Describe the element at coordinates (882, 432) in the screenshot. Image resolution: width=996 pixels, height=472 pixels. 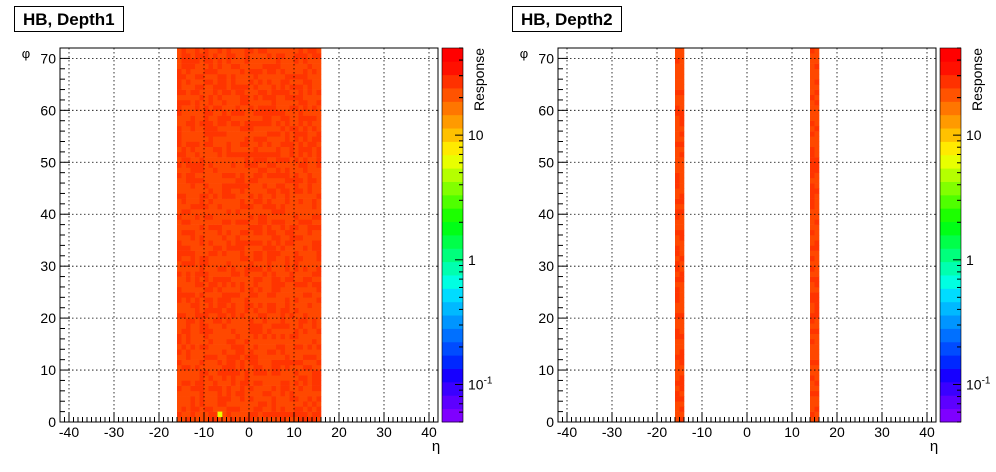
I see `x-tick-label: 30` at that location.